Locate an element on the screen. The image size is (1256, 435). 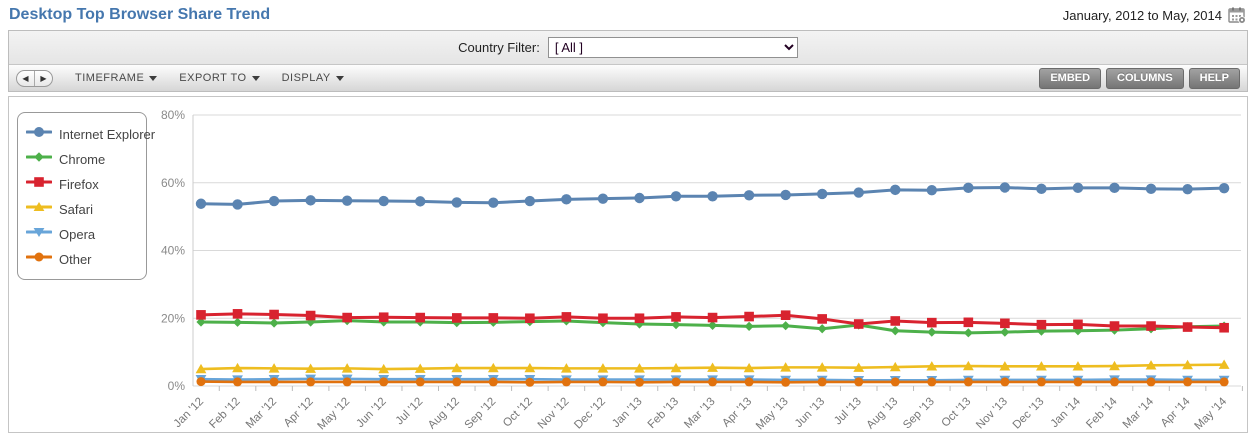
timeframe-nav: ◀ ▶ is located at coordinates (34, 78).